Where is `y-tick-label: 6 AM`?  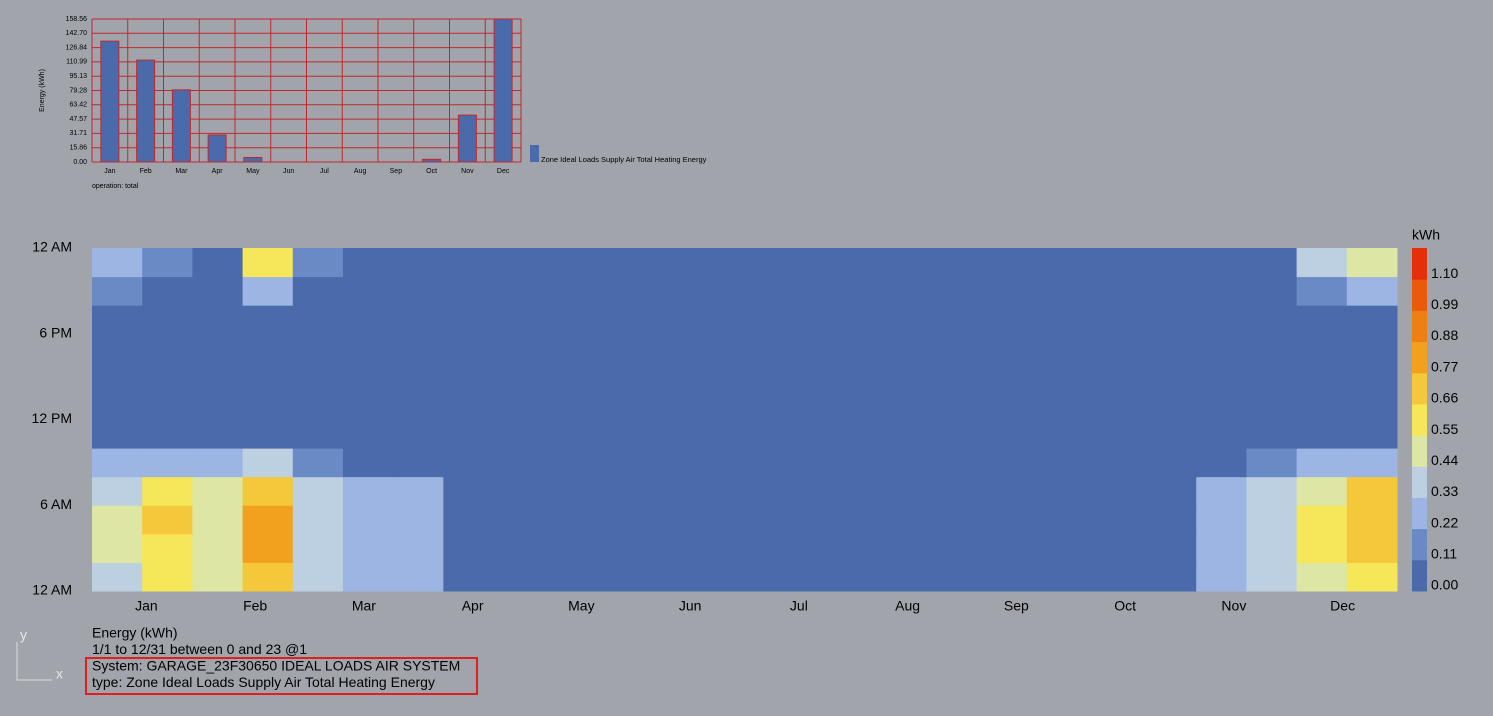
y-tick-label: 6 AM is located at coordinates (56, 504).